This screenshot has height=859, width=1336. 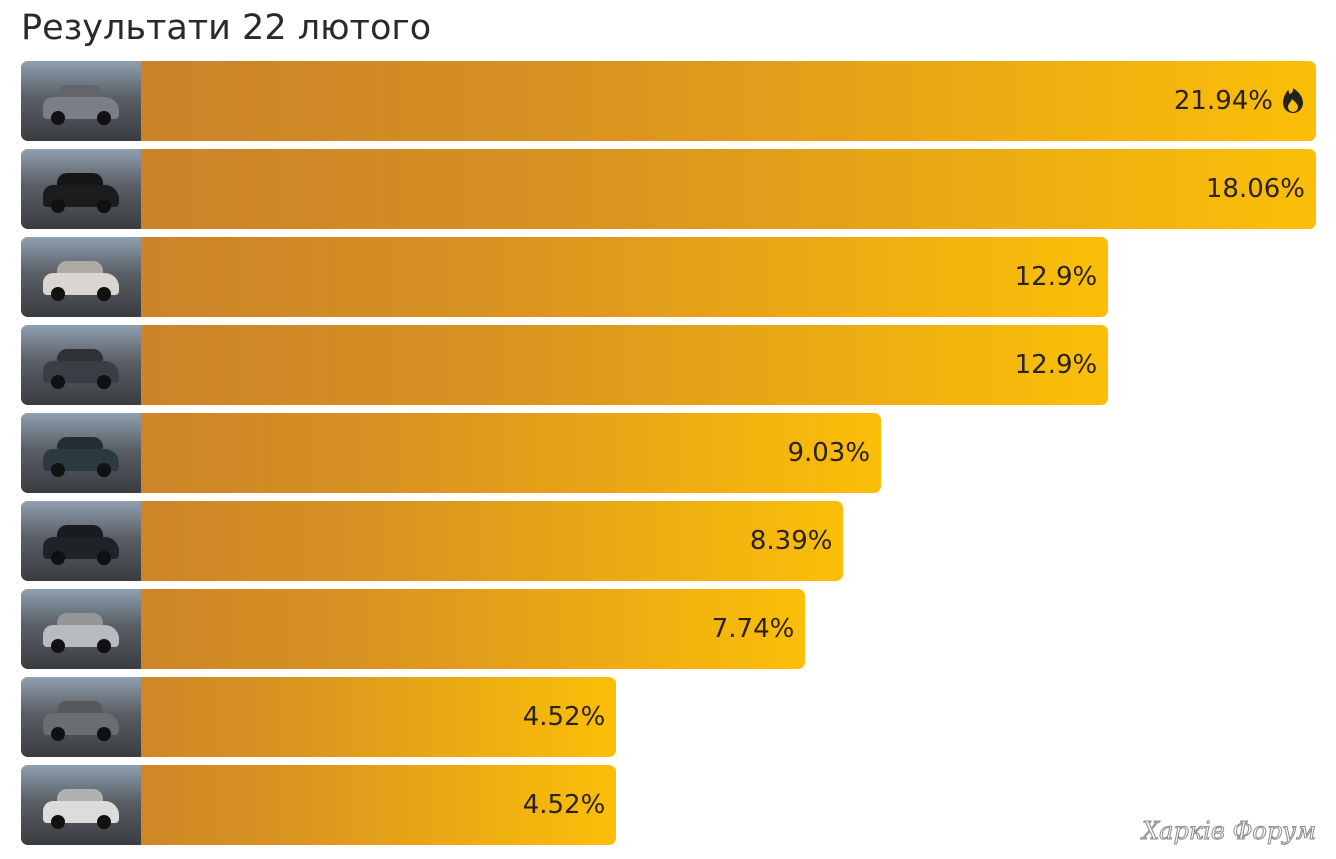 What do you see at coordinates (432, 541) in the screenshot?
I see `result-bar: 8.39%` at bounding box center [432, 541].